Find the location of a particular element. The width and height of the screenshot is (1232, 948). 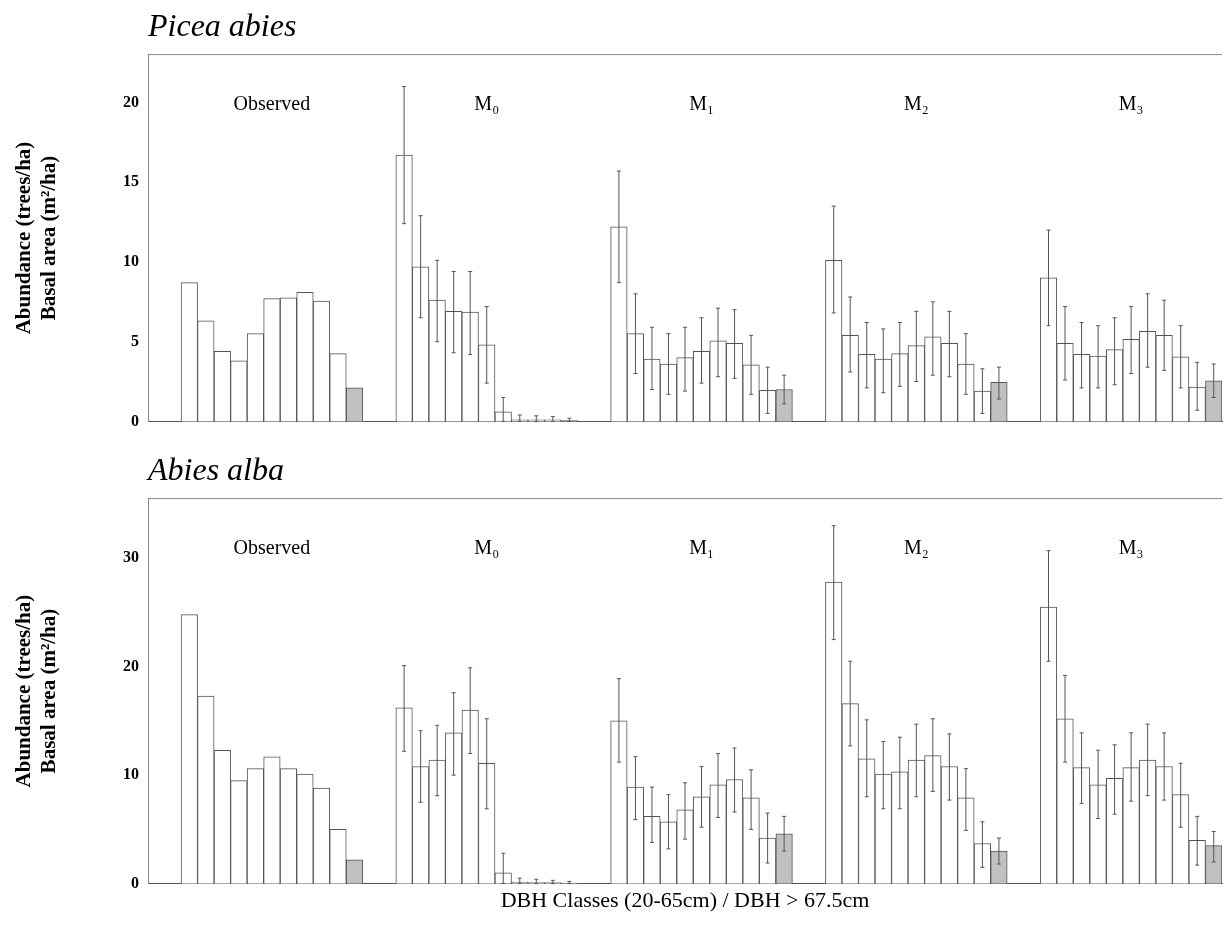

chart-title: Abies alba is located at coordinates (216, 469).